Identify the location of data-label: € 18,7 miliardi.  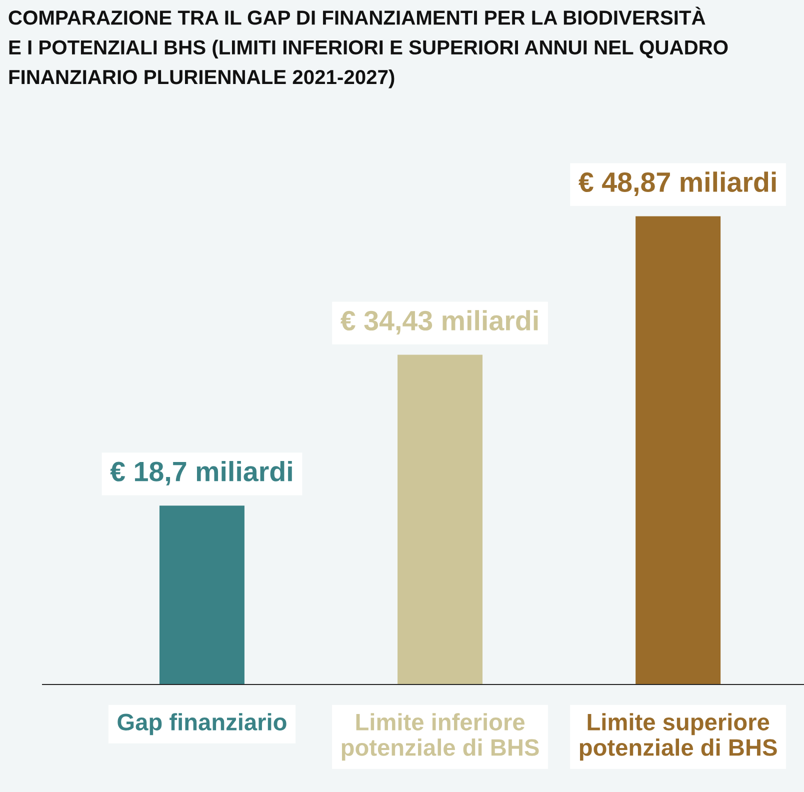
(201, 473).